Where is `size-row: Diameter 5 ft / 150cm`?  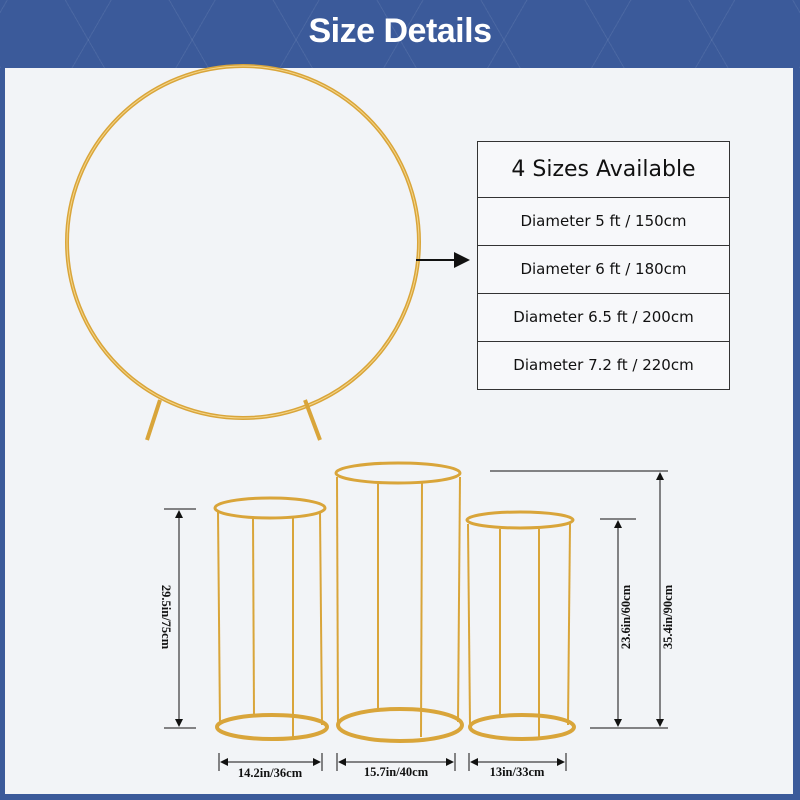 size-row: Diameter 5 ft / 150cm is located at coordinates (603, 222).